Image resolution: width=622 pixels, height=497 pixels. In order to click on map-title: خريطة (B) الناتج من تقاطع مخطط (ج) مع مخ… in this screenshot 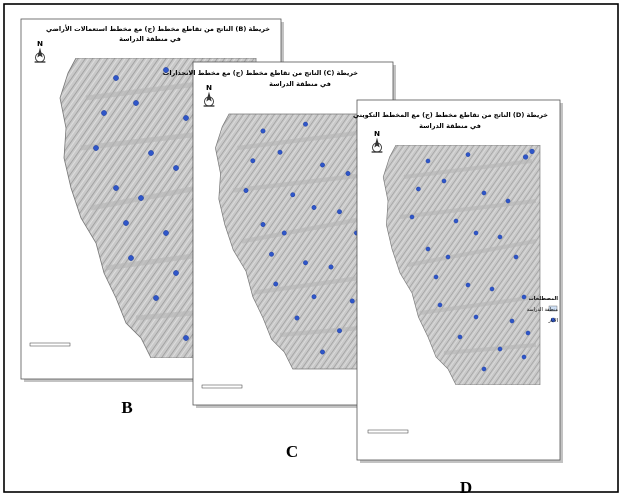, I will do `click(158, 28)`.